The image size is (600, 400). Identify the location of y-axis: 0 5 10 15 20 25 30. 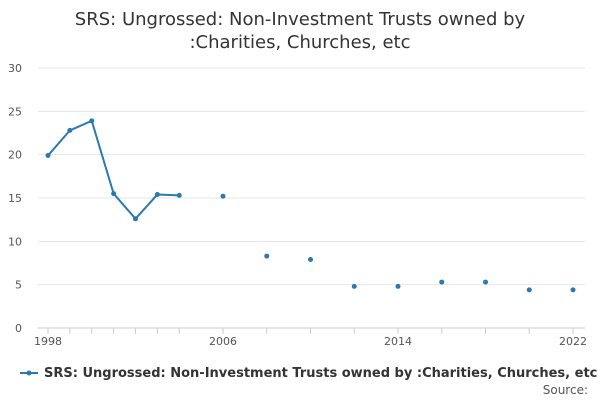
(15, 198).